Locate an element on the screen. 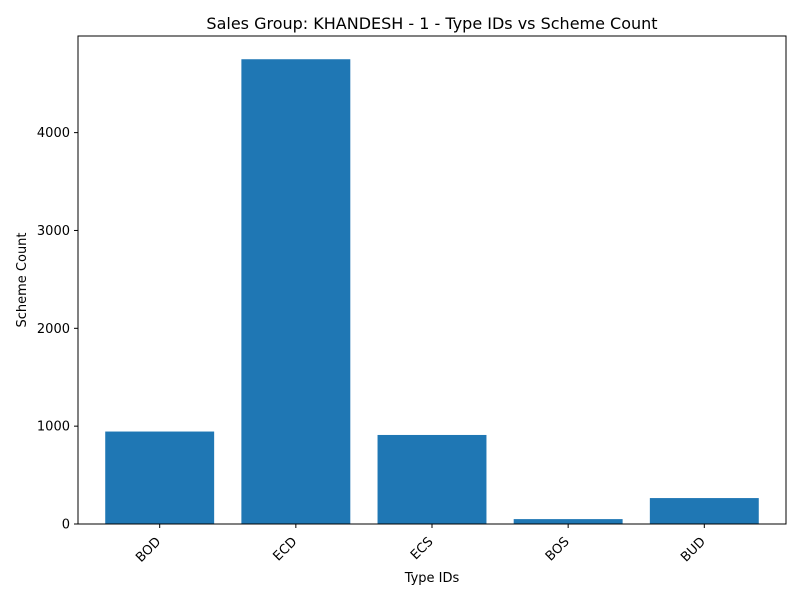 The height and width of the screenshot is (600, 800). bar-bod is located at coordinates (160, 477).